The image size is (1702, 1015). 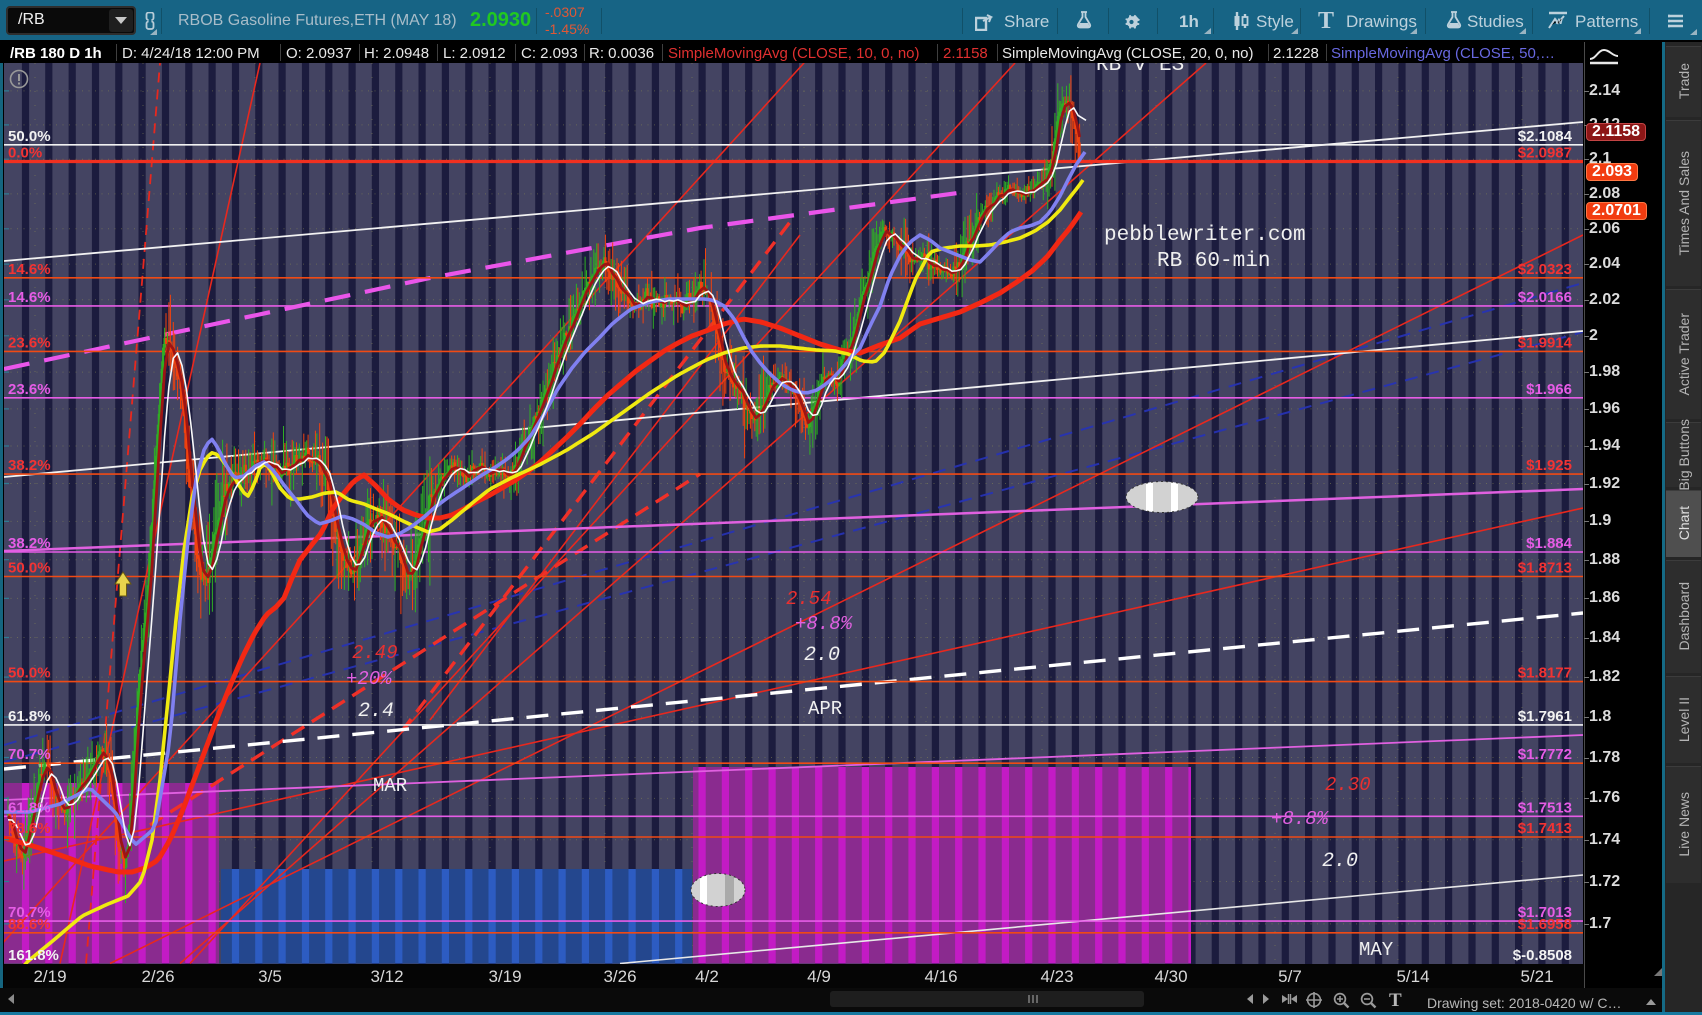 I want to click on svg-text: $1.7413, so click(x=1545, y=828).